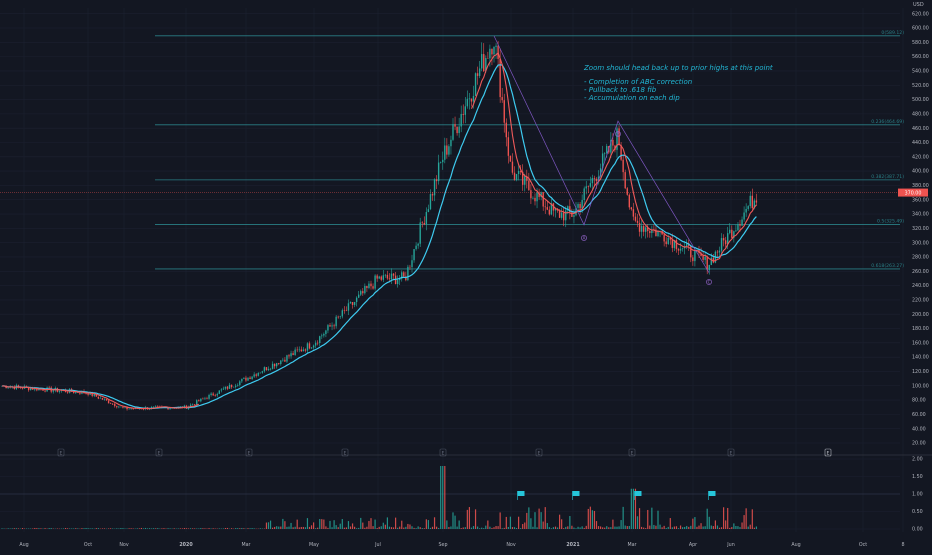  I want to click on wave-label: B, so click(618, 134).